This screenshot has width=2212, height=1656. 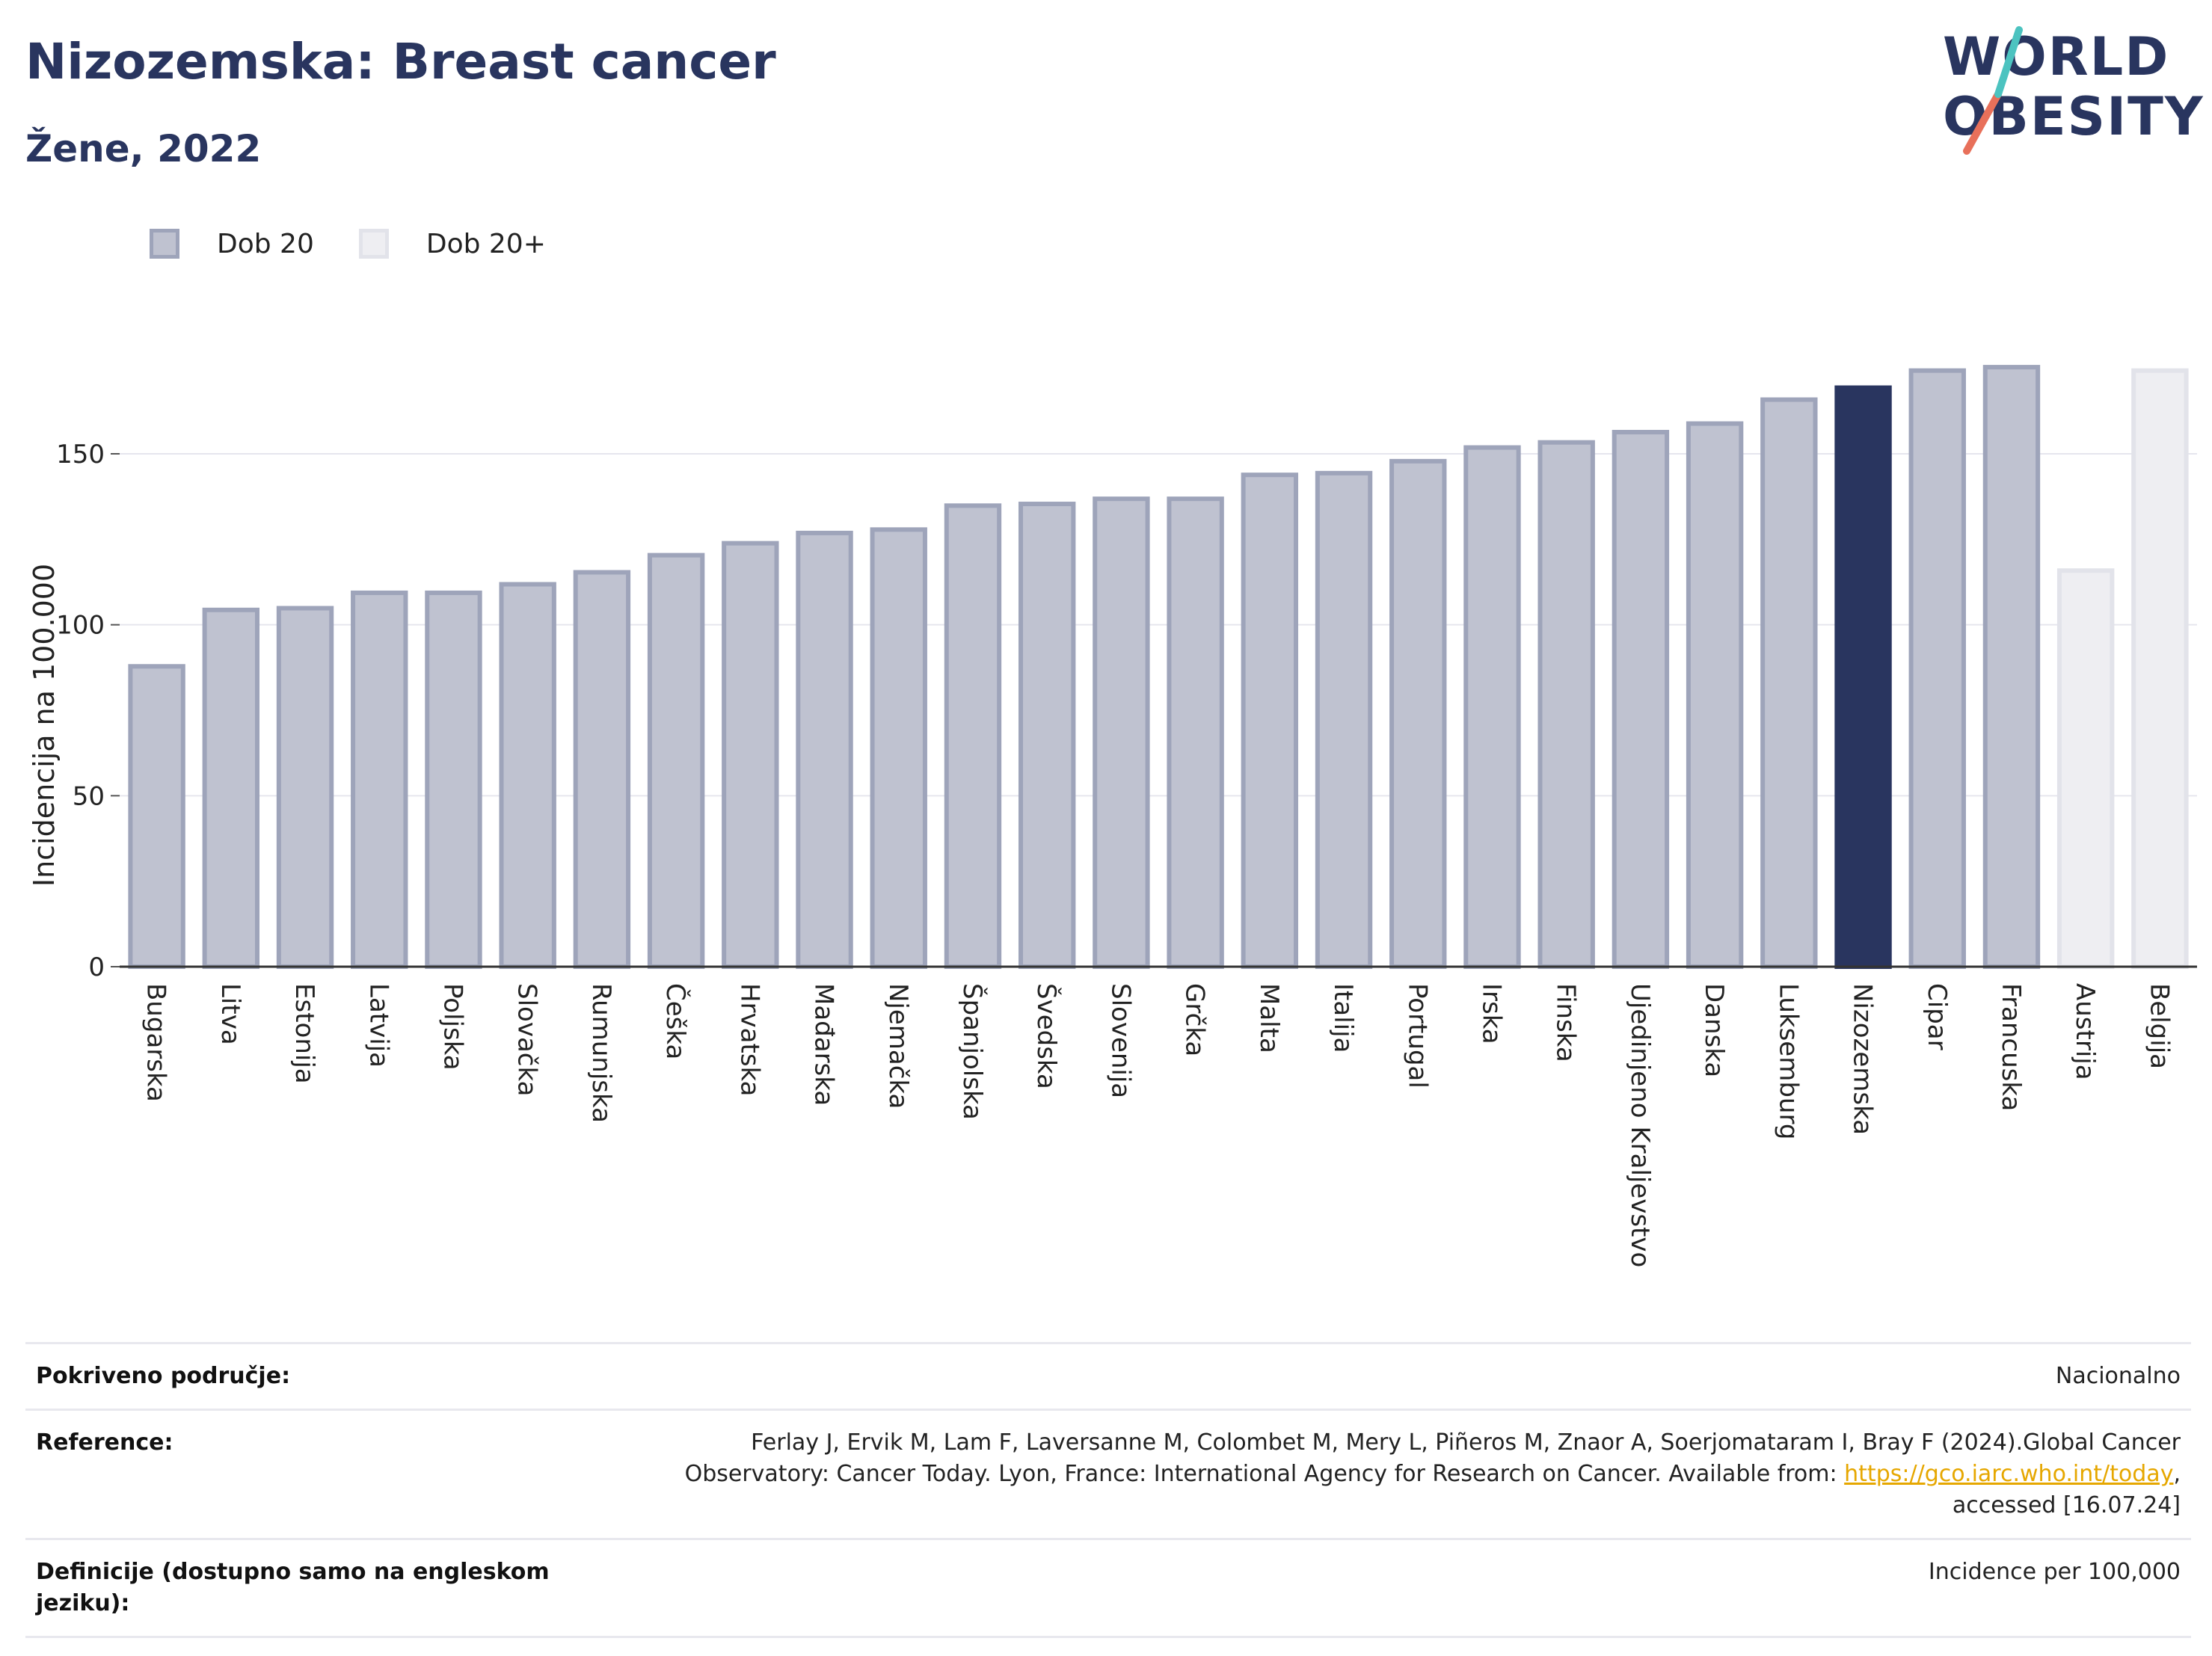 I want to click on x-tick-label-poljska: Poljska, so click(x=452, y=1027).